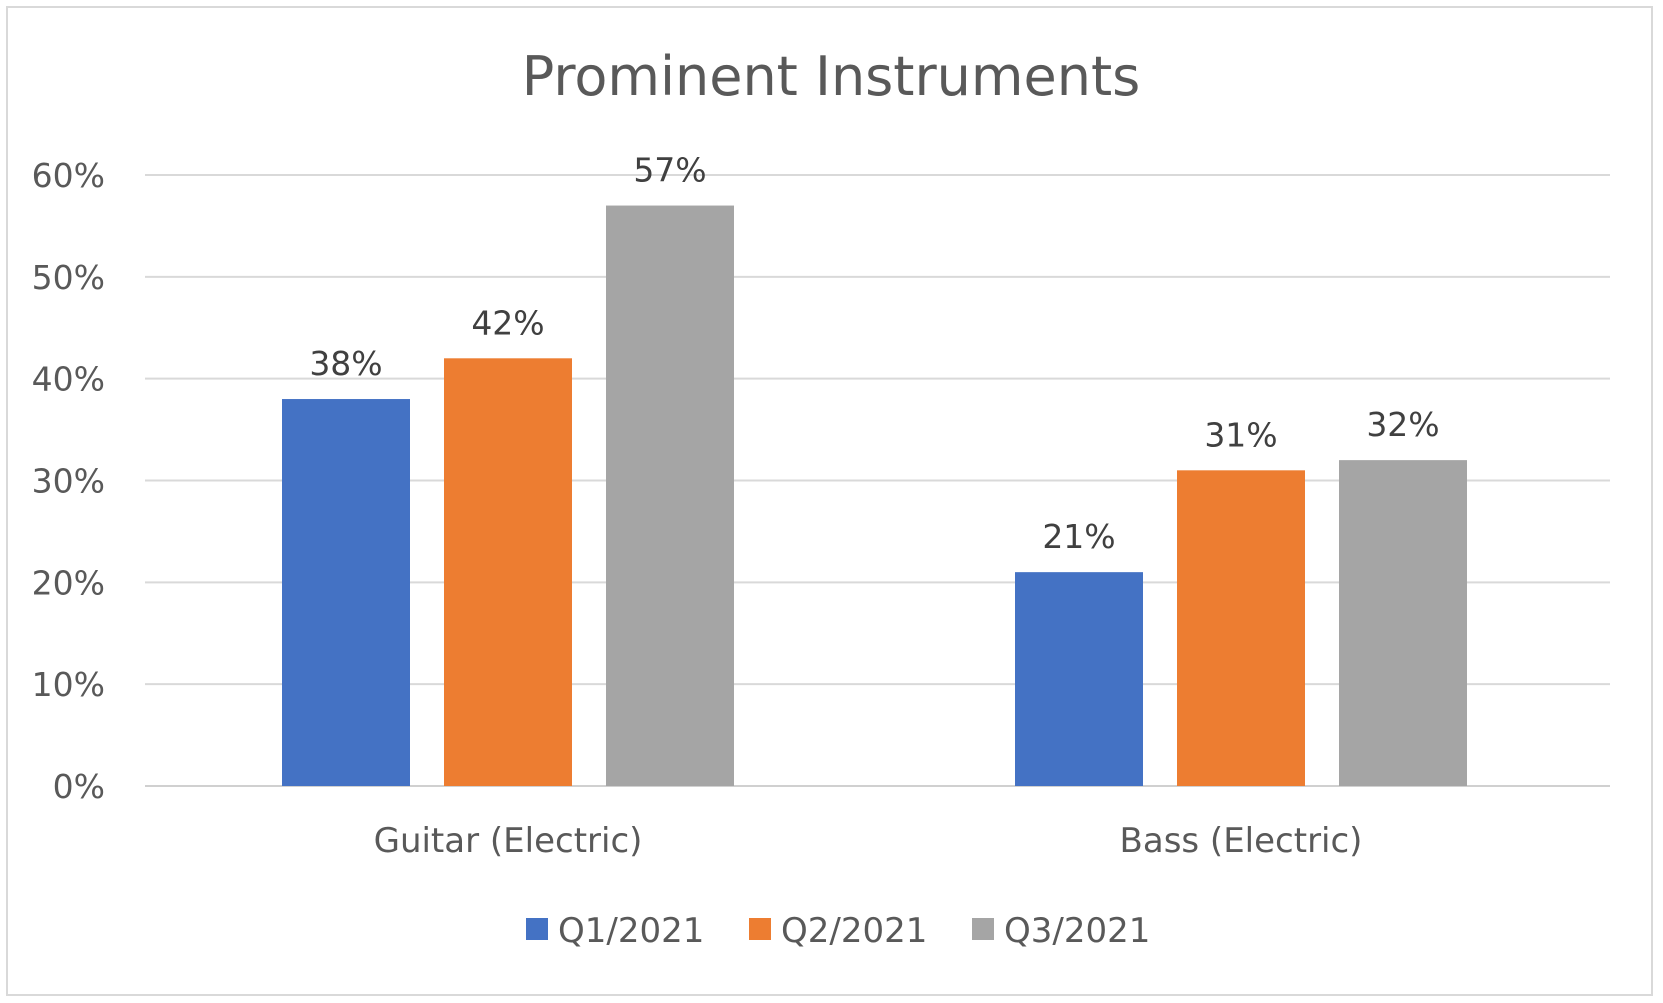 The width and height of the screenshot is (1663, 1003). What do you see at coordinates (507, 322) in the screenshot?
I see `data-label: 42%` at bounding box center [507, 322].